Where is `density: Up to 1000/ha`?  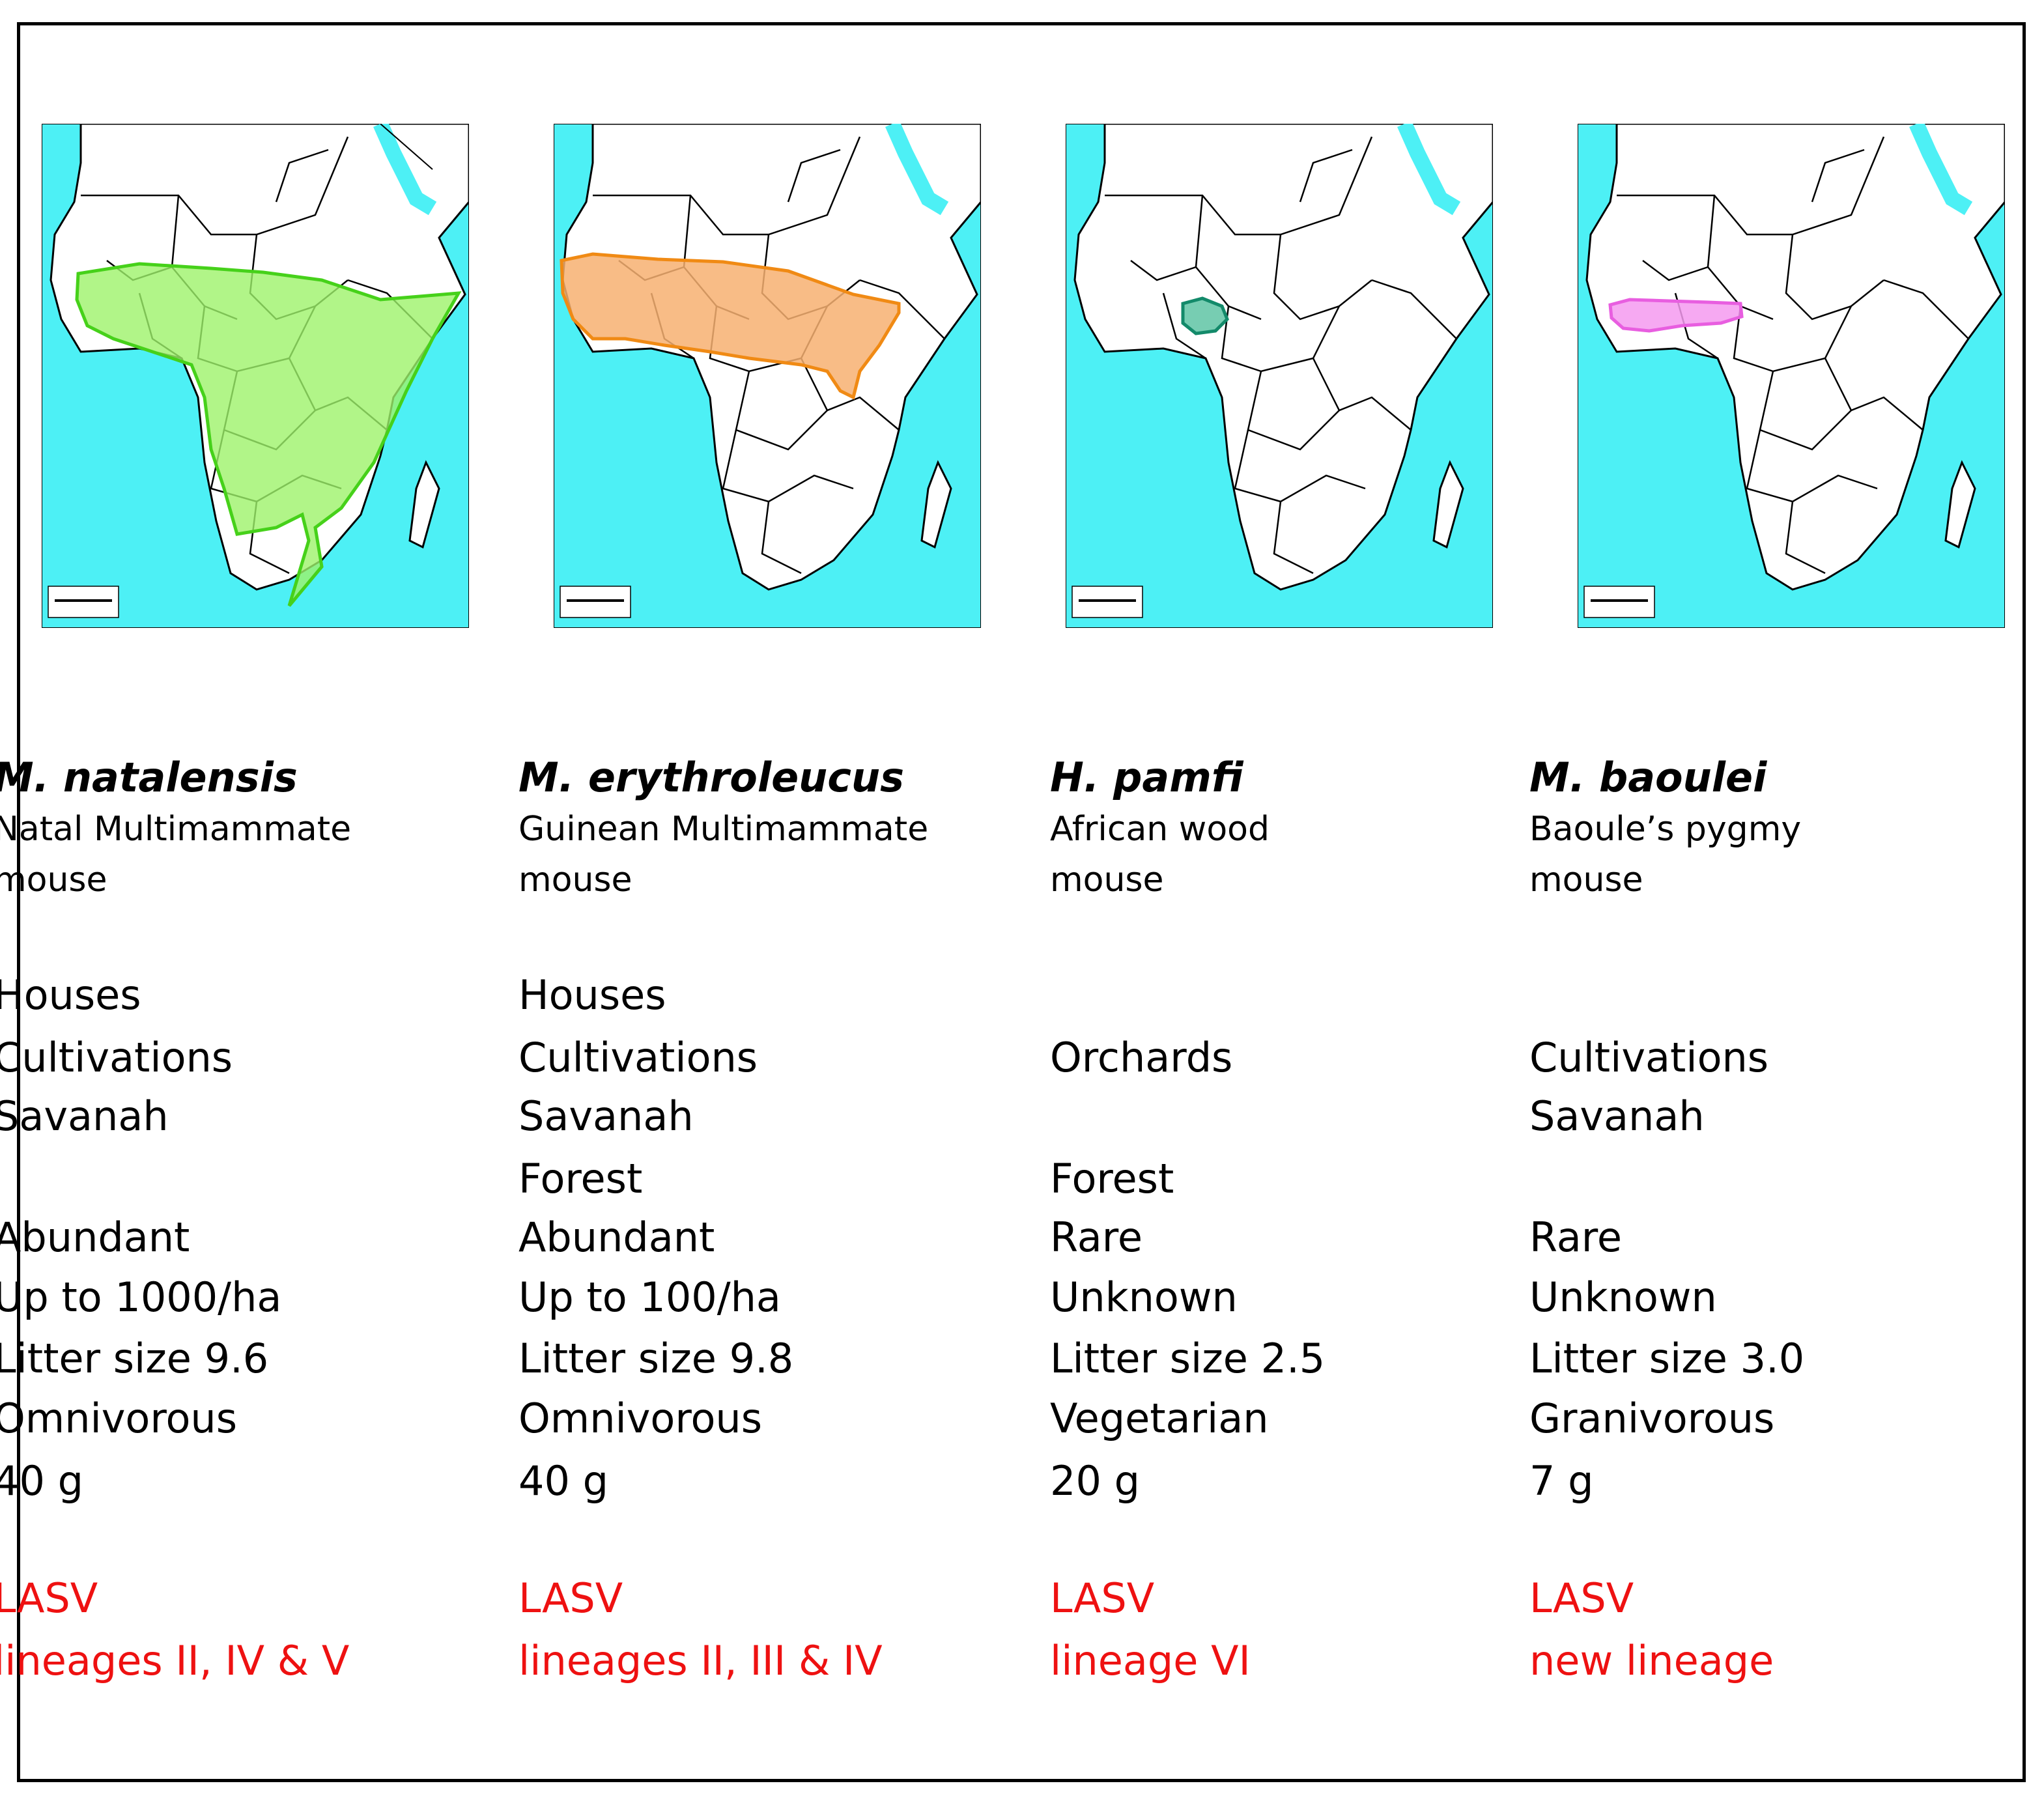
density: Up to 1000/ha is located at coordinates (141, 1297).